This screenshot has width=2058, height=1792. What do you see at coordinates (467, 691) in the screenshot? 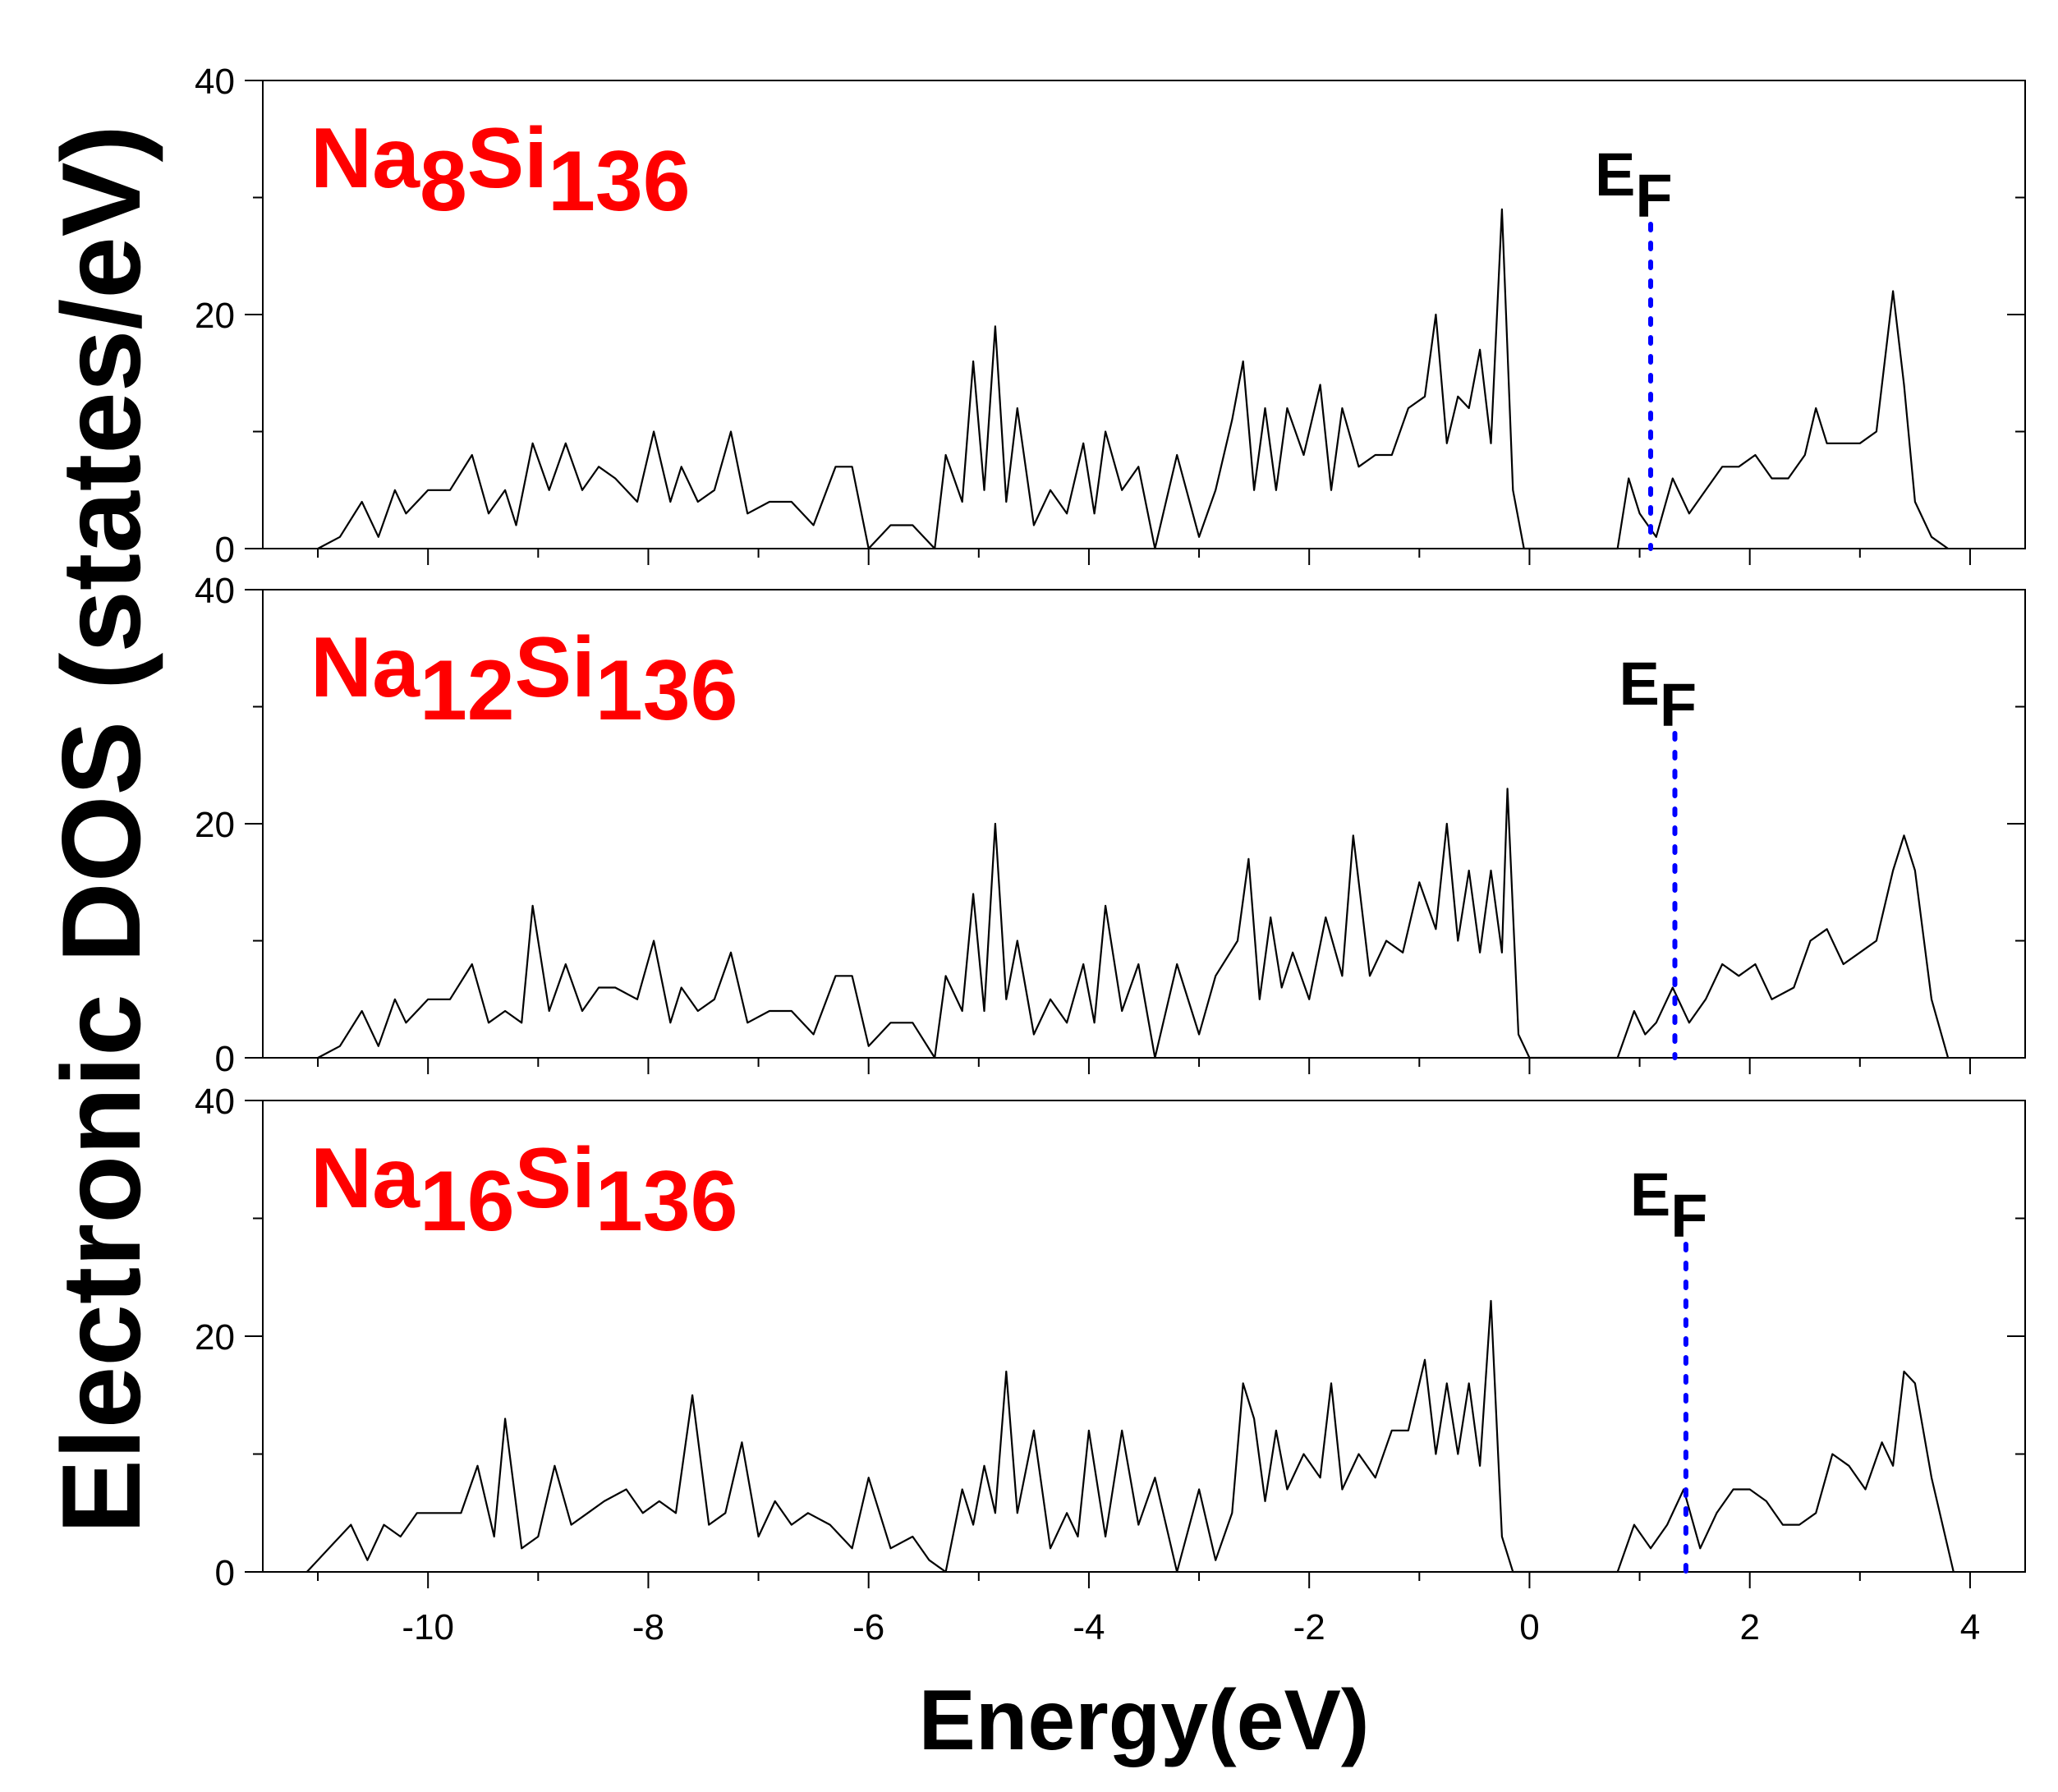
I see `formula-subscript-na: 12` at bounding box center [467, 691].